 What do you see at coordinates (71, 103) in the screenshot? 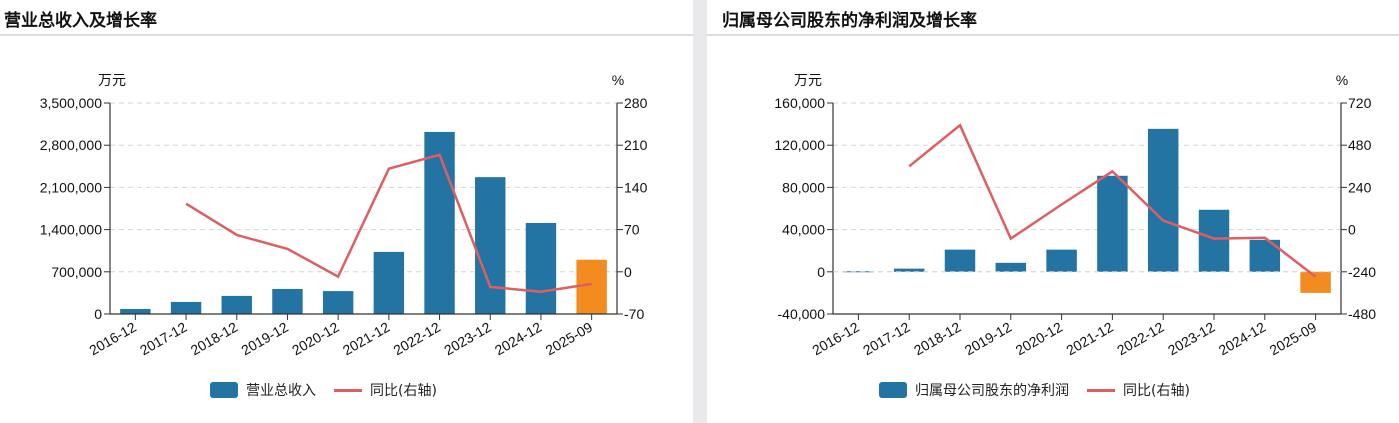
I see `left-tick-label: 3,500,000` at bounding box center [71, 103].